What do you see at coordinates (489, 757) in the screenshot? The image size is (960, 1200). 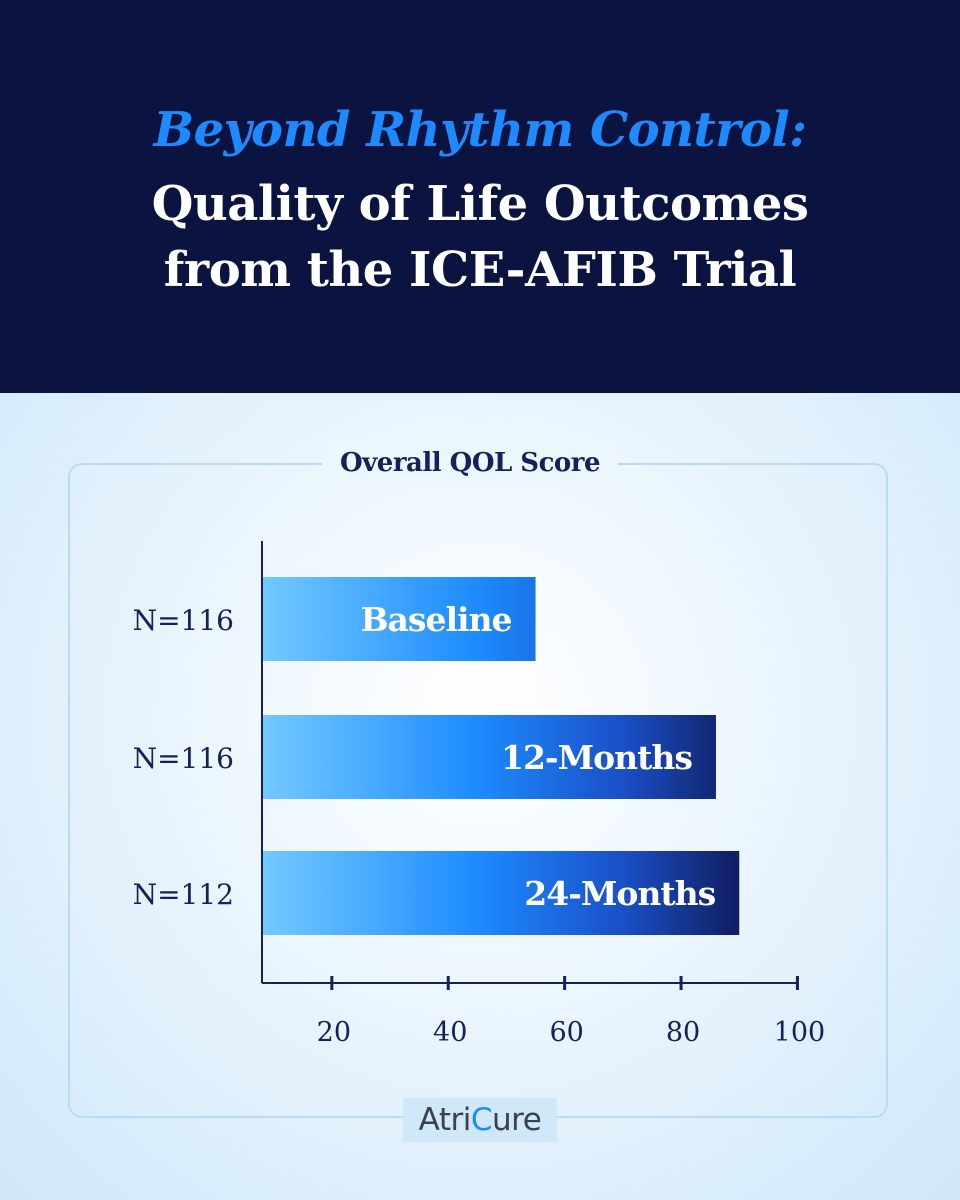 I see `bar-12-months` at bounding box center [489, 757].